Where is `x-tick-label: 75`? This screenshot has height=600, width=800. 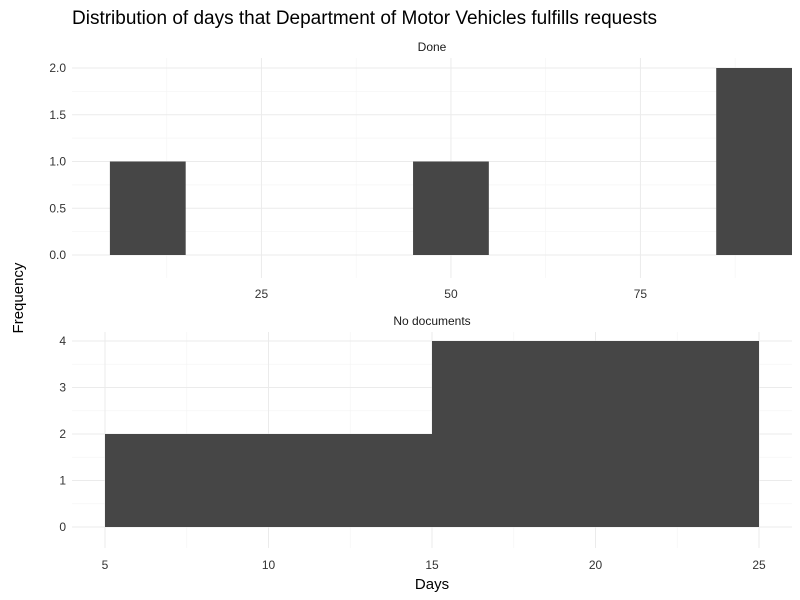 x-tick-label: 75 is located at coordinates (641, 294).